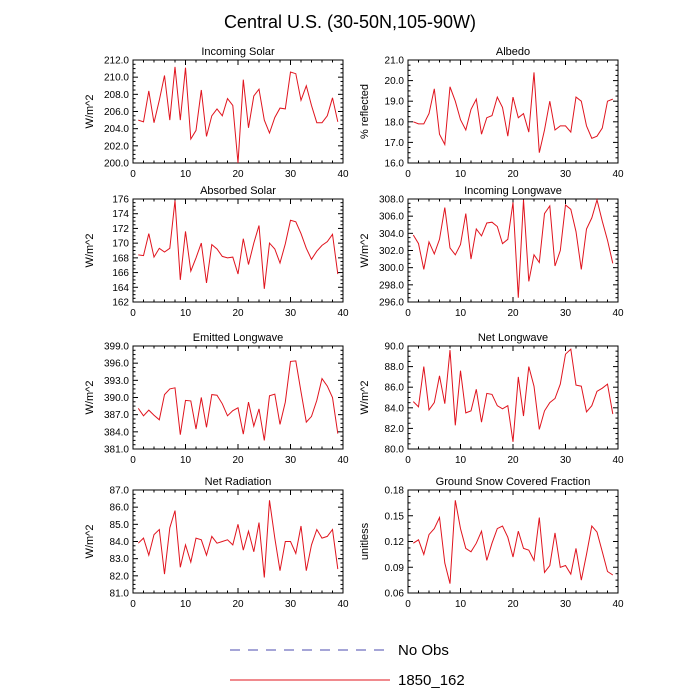  What do you see at coordinates (391, 217) in the screenshot?
I see `y-tick-label: 306.0` at bounding box center [391, 217].